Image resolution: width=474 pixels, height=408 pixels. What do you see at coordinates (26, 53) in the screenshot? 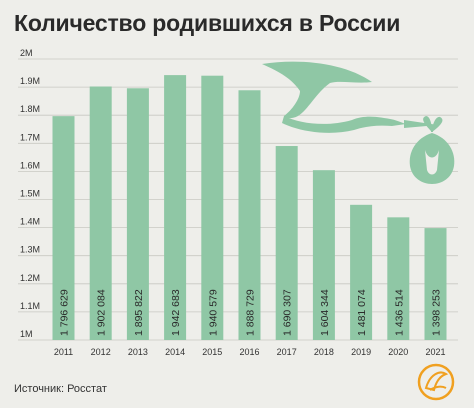
I see `y-tick-label: 2M` at bounding box center [26, 53].